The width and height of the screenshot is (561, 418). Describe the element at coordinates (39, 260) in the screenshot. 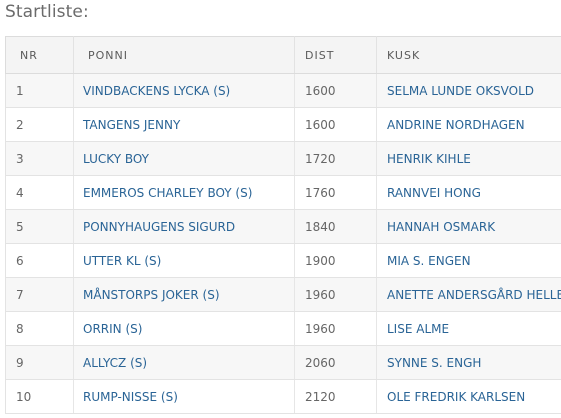

I see `cell-nr: 6` at that location.